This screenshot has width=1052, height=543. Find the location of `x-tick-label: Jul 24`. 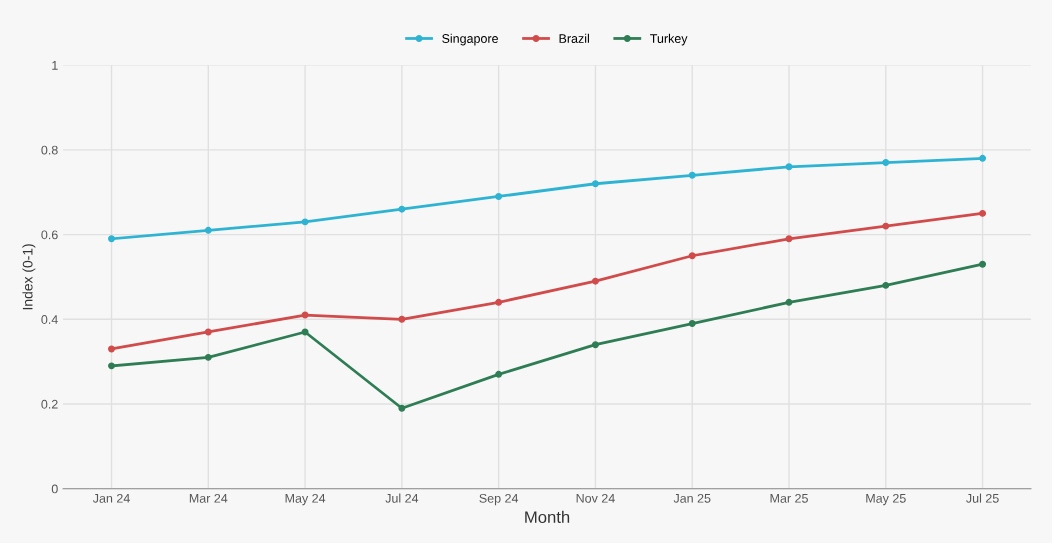

x-tick-label: Jul 24 is located at coordinates (402, 498).